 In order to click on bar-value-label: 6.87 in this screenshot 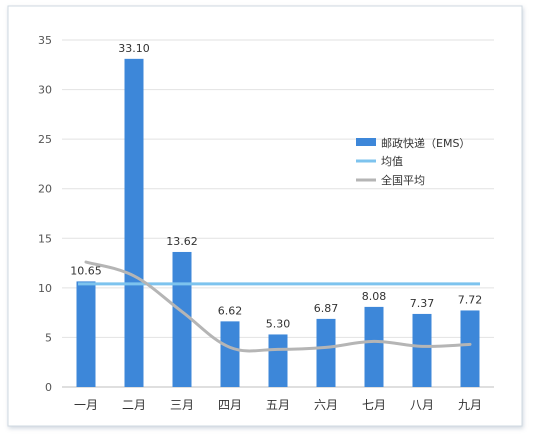, I will do `click(326, 308)`.